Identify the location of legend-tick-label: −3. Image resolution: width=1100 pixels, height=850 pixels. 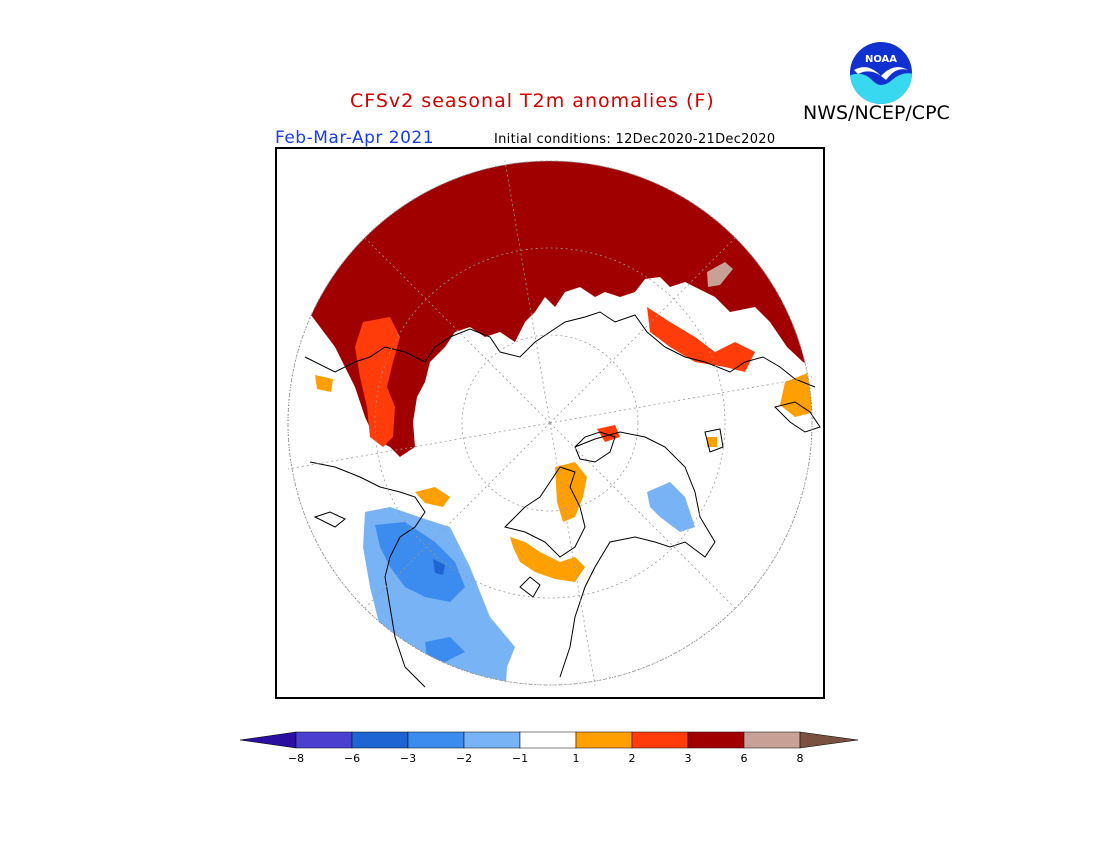
(408, 758).